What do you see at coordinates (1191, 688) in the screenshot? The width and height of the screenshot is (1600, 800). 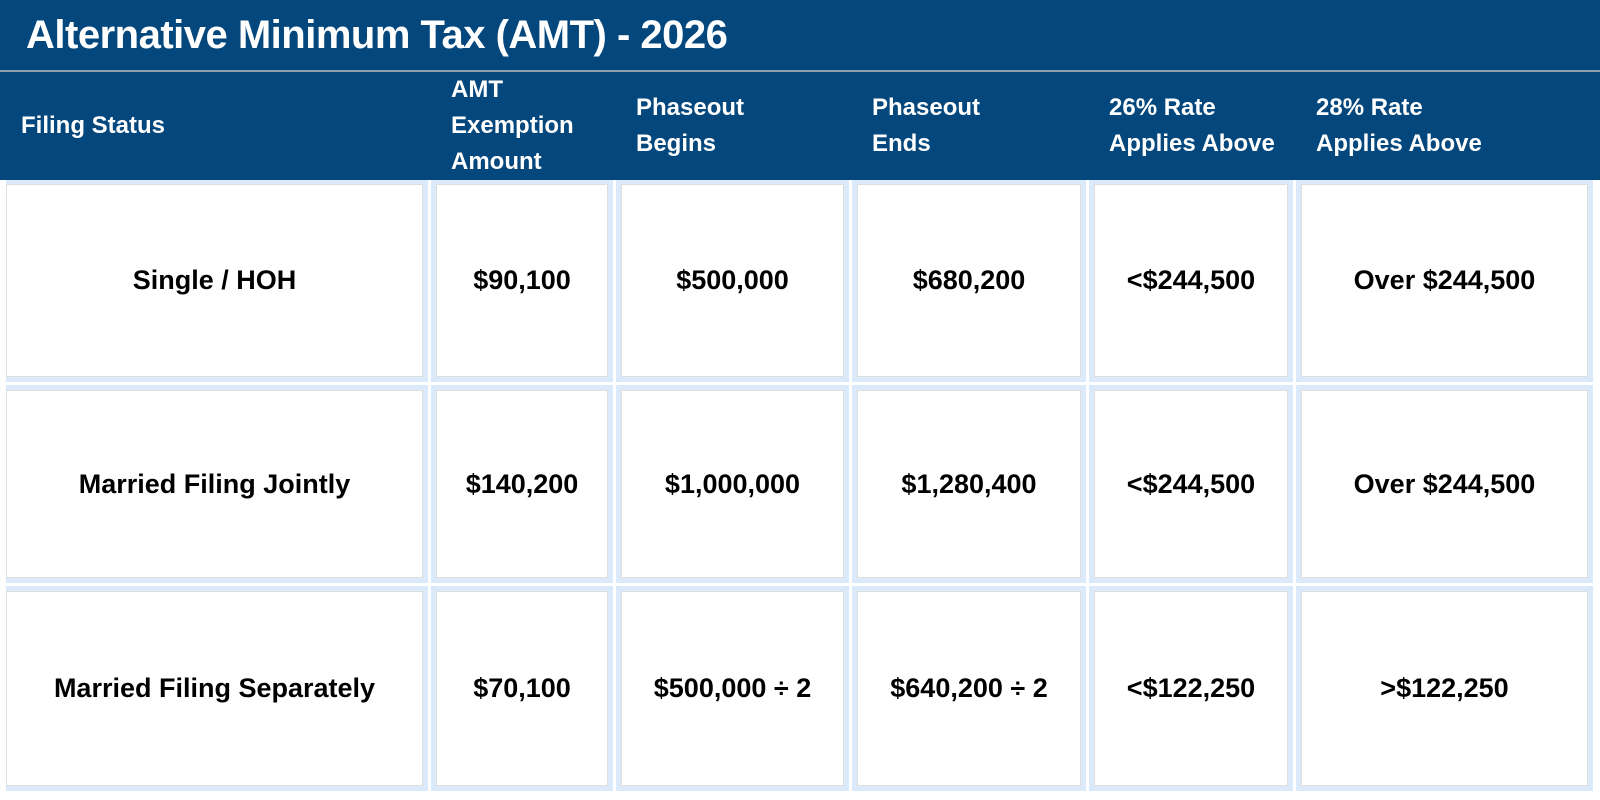 I see `table-cell: <$122,250` at bounding box center [1191, 688].